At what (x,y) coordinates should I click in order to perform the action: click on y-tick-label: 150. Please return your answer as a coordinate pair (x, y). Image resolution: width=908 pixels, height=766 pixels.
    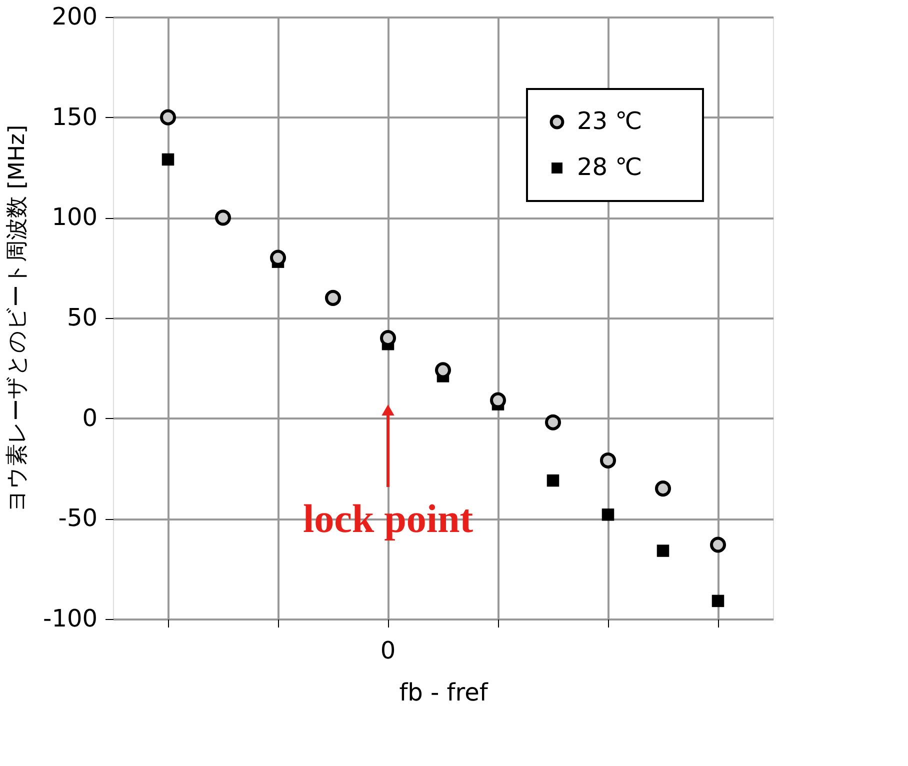
    Looking at the image, I should click on (75, 116).